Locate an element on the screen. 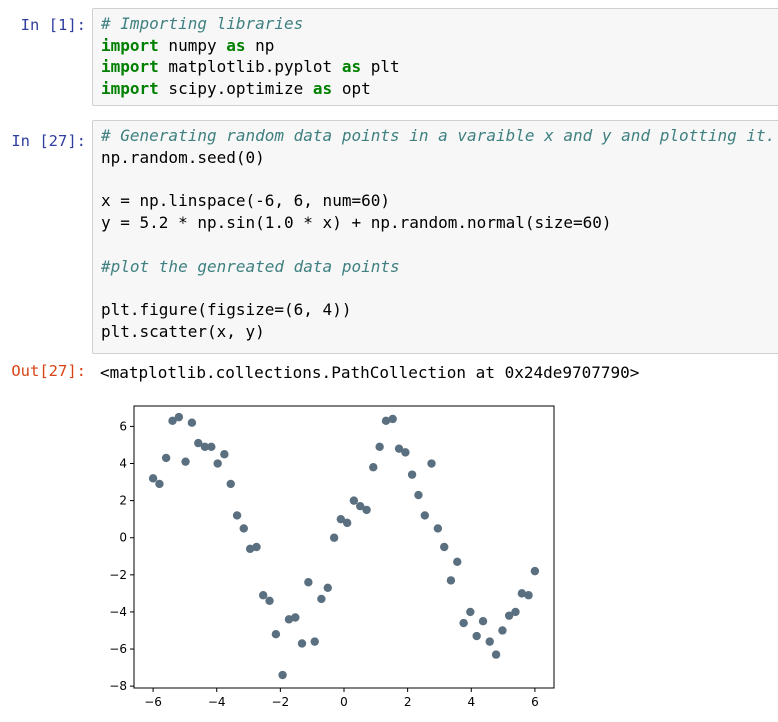 This screenshot has height=722, width=778. x-tick-label: −4 is located at coordinates (217, 702).